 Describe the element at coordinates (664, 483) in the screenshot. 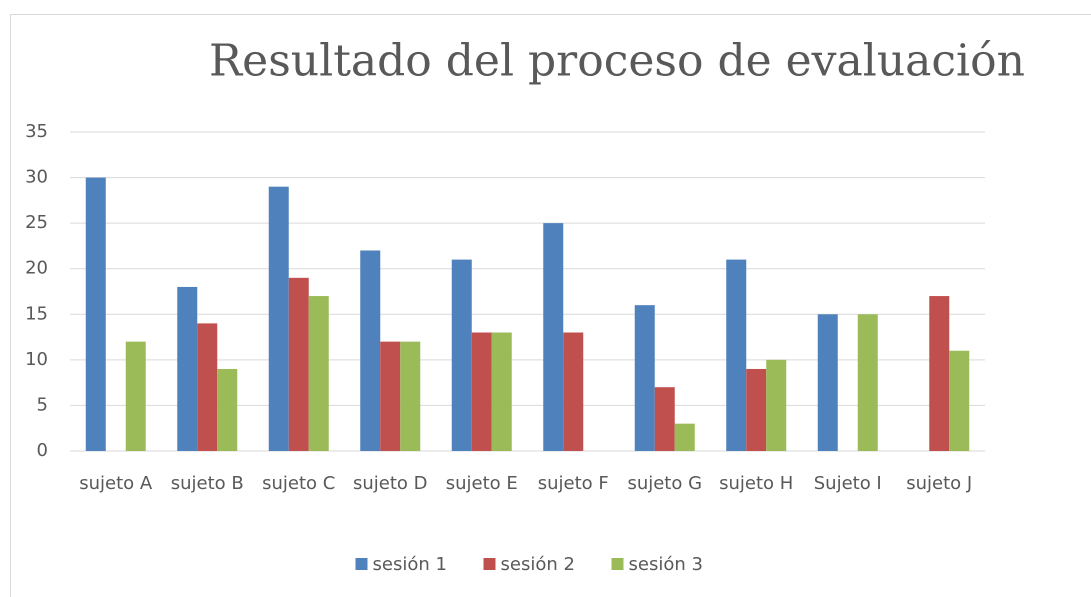

I see `x-tick-label: sujeto G` at that location.